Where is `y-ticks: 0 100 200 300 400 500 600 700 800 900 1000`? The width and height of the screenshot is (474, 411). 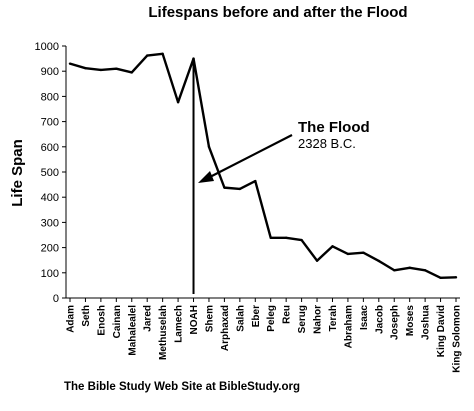 y-ticks: 0 100 200 300 400 500 600 700 800 900 1000 is located at coordinates (50, 173).